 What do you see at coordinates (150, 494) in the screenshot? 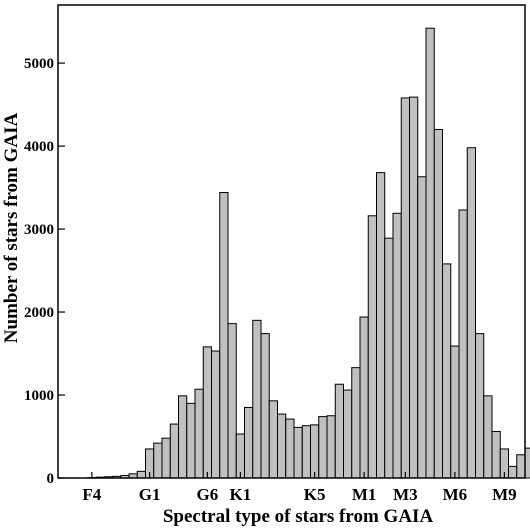
I see `x-tick-label: G1` at bounding box center [150, 494].